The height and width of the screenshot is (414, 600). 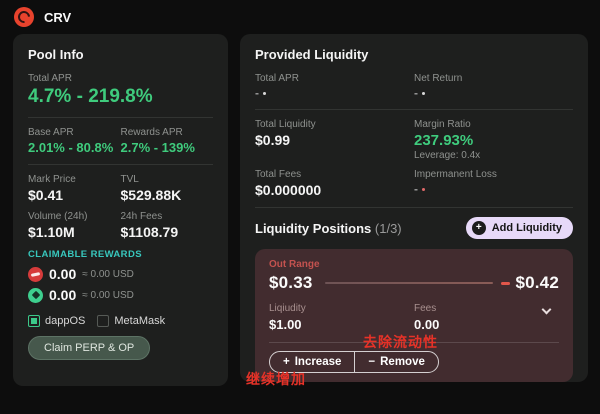 I want to click on base-apr-stat: Base APR 2.01% - 80.8%, so click(x=74, y=141).